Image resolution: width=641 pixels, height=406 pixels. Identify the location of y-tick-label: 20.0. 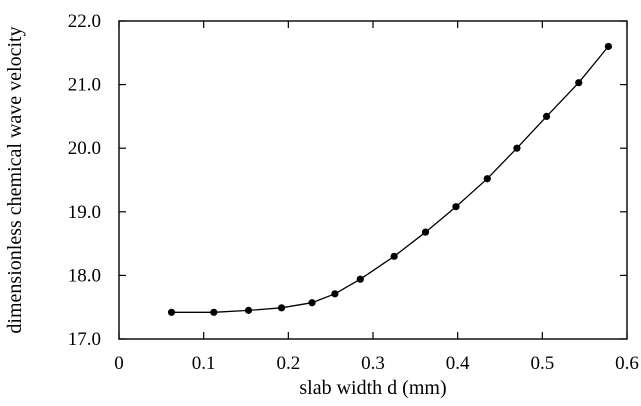
(84, 148).